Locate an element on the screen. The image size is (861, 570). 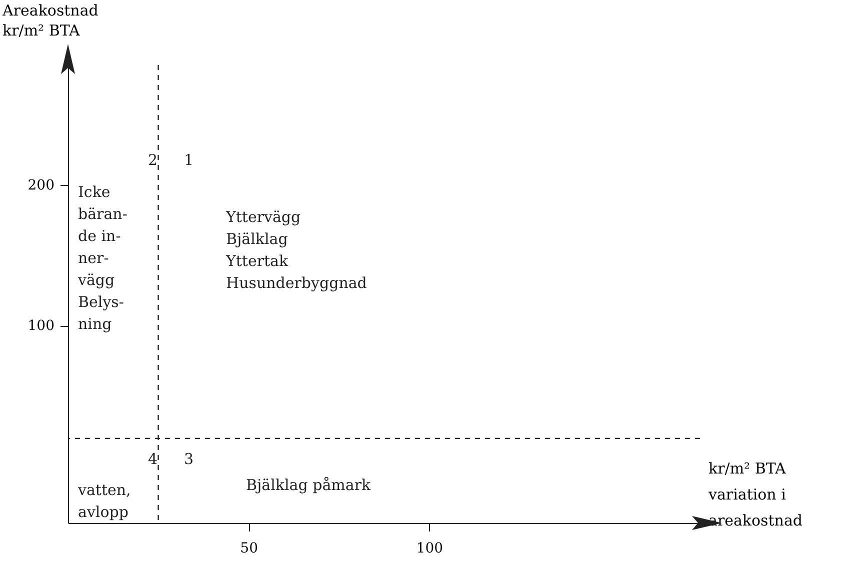
x-tick-label: 50 is located at coordinates (249, 548).